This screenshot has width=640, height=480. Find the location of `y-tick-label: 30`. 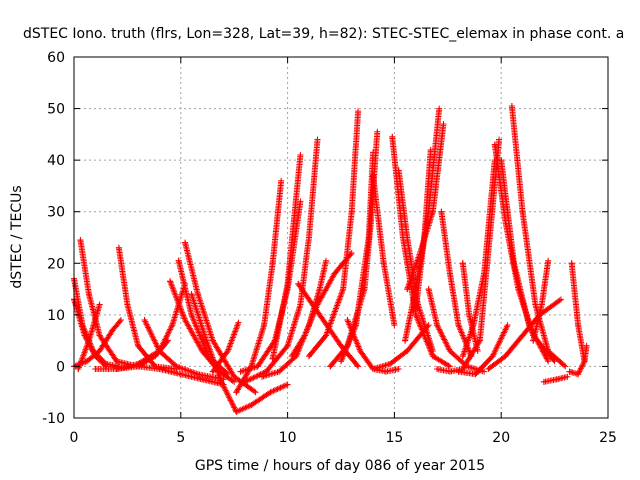

y-tick-label: 30 is located at coordinates (56, 213).